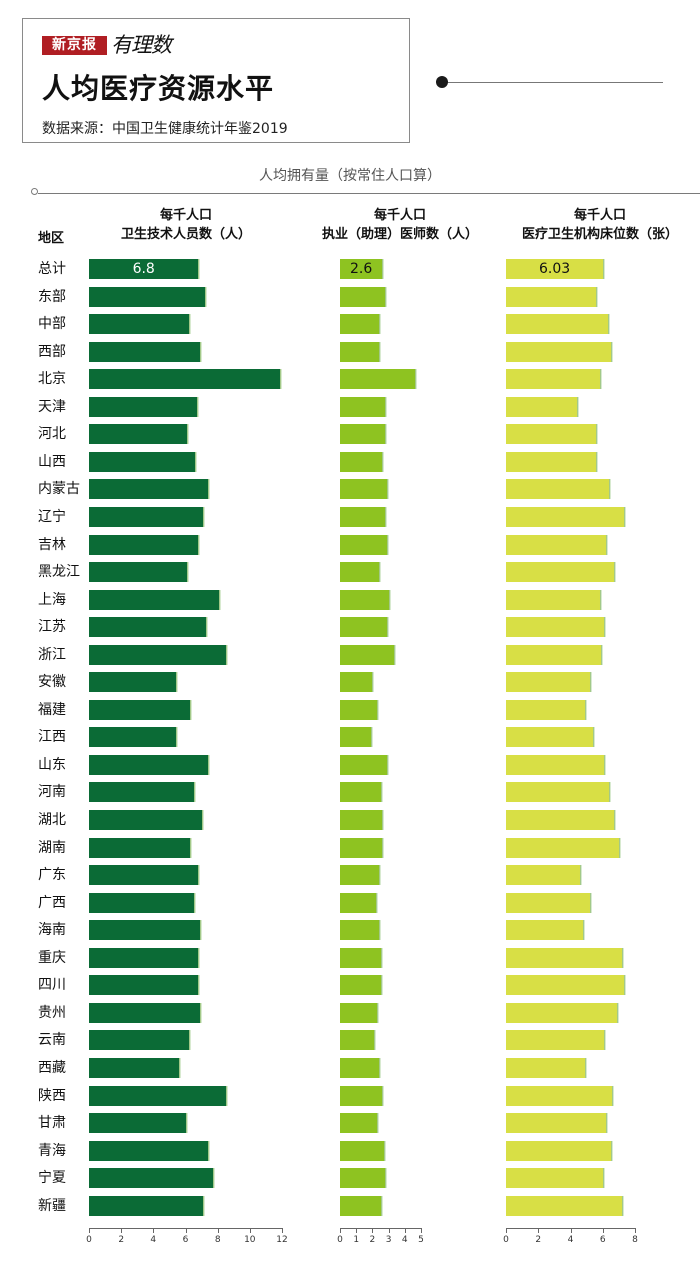  I want to click on region-label: 重庆, so click(52, 957).